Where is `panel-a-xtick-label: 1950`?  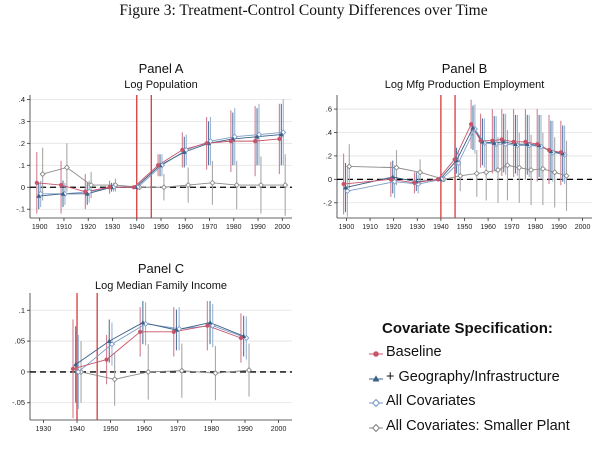
panel-a-xtick-label: 1950 is located at coordinates (161, 227).